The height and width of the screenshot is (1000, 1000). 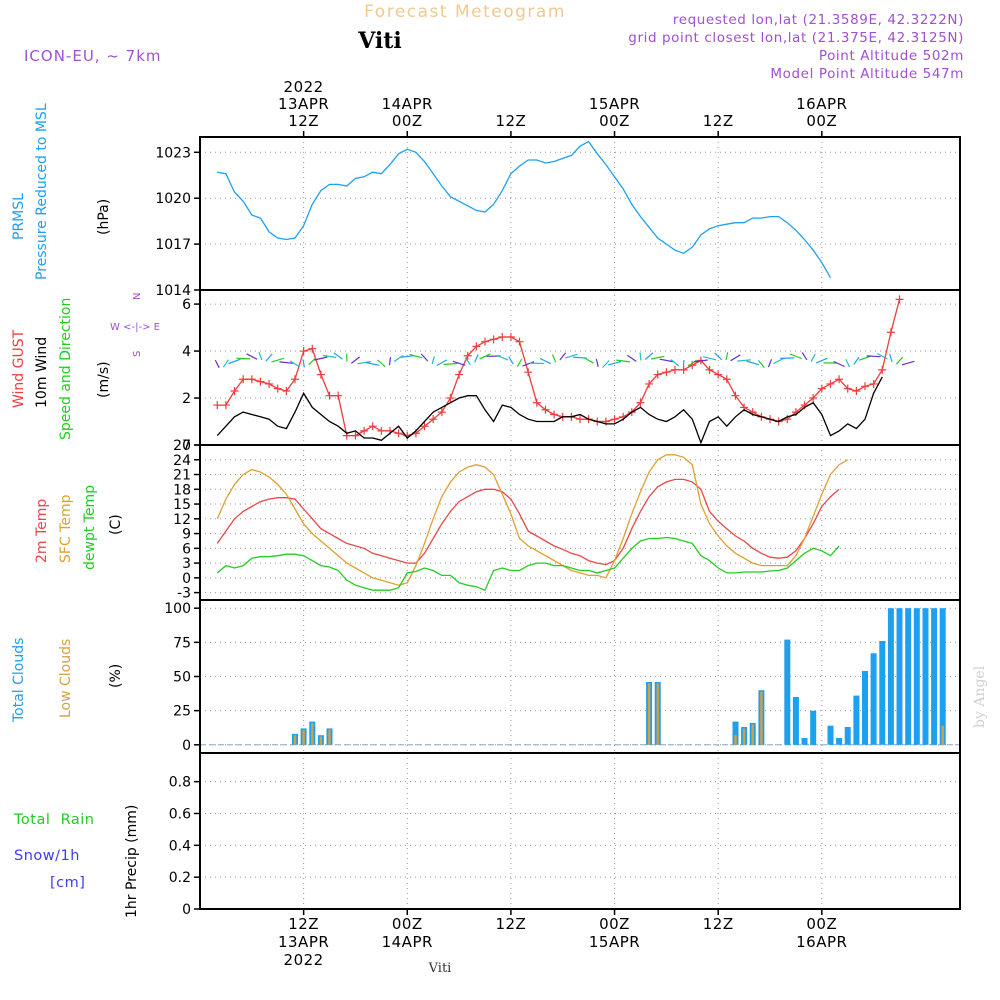 What do you see at coordinates (440, 968) in the screenshot?
I see `footer-location: Viti` at bounding box center [440, 968].